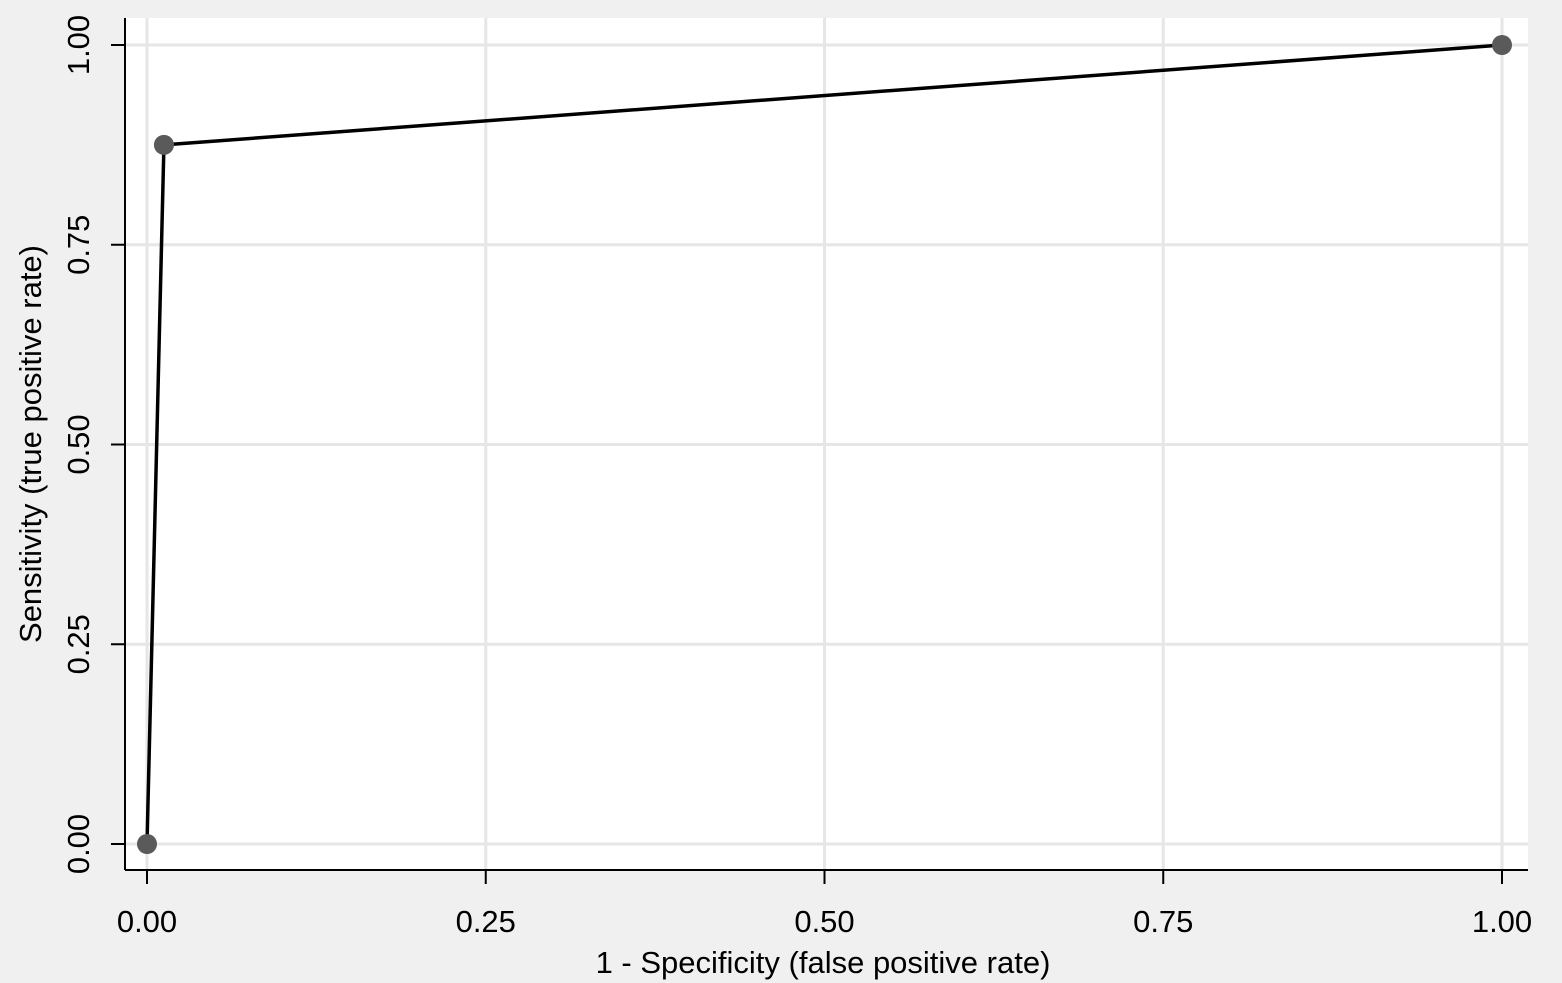  I want to click on y-tick-label-0: 0.00, so click(78, 844).